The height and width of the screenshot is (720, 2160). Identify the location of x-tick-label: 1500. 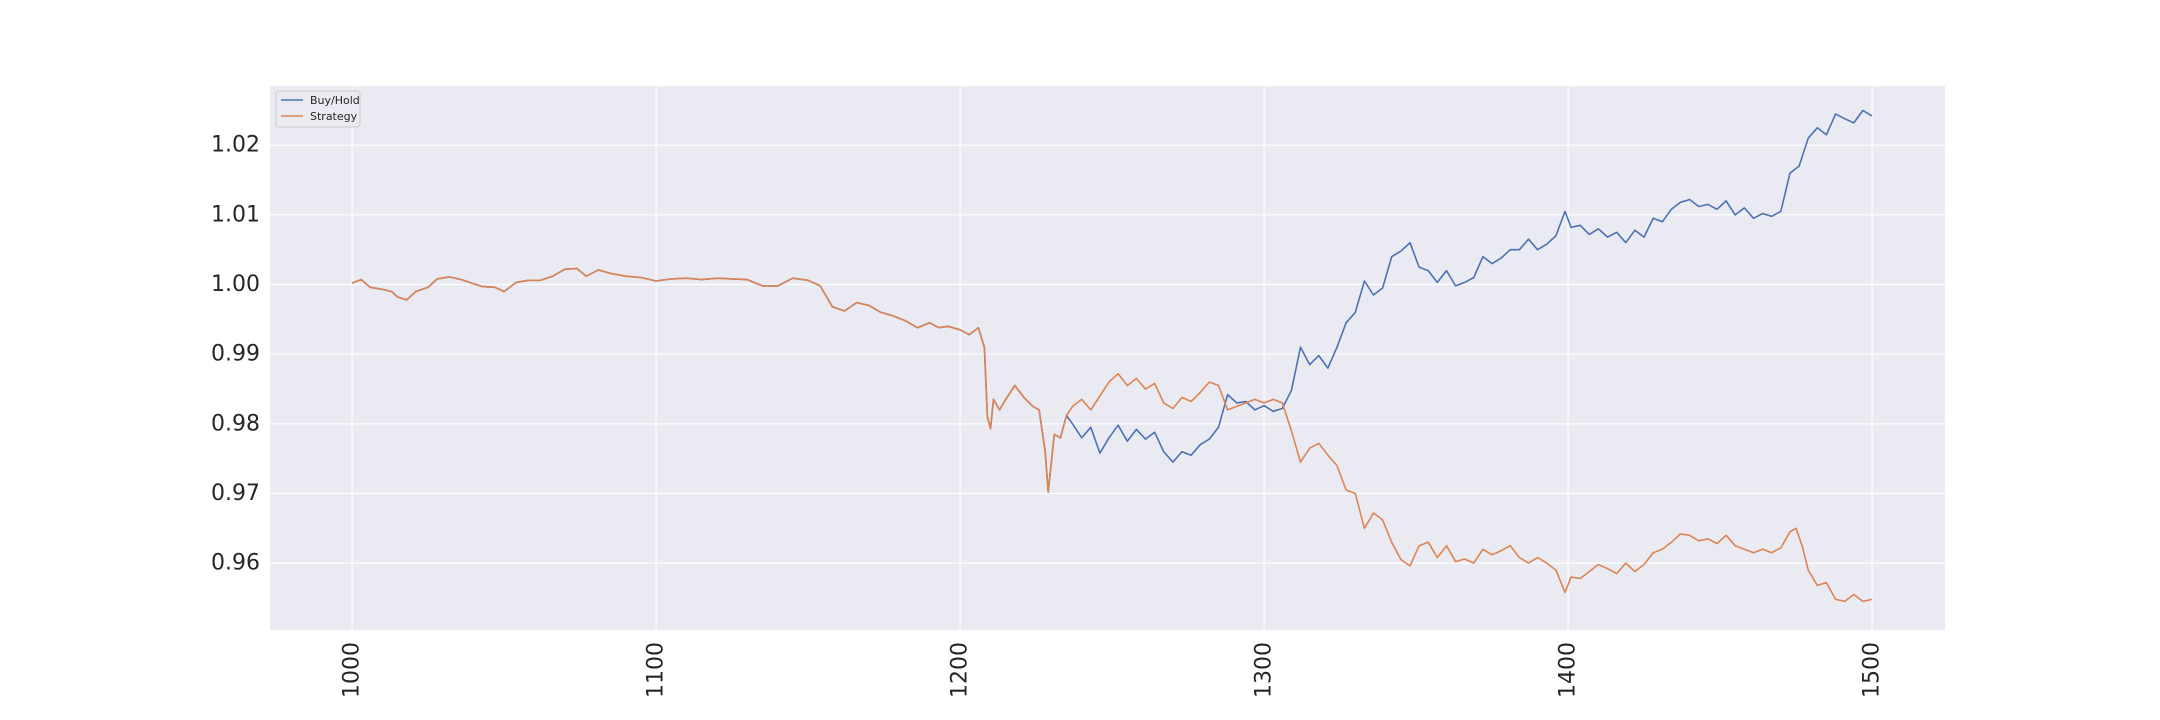
(1872, 670).